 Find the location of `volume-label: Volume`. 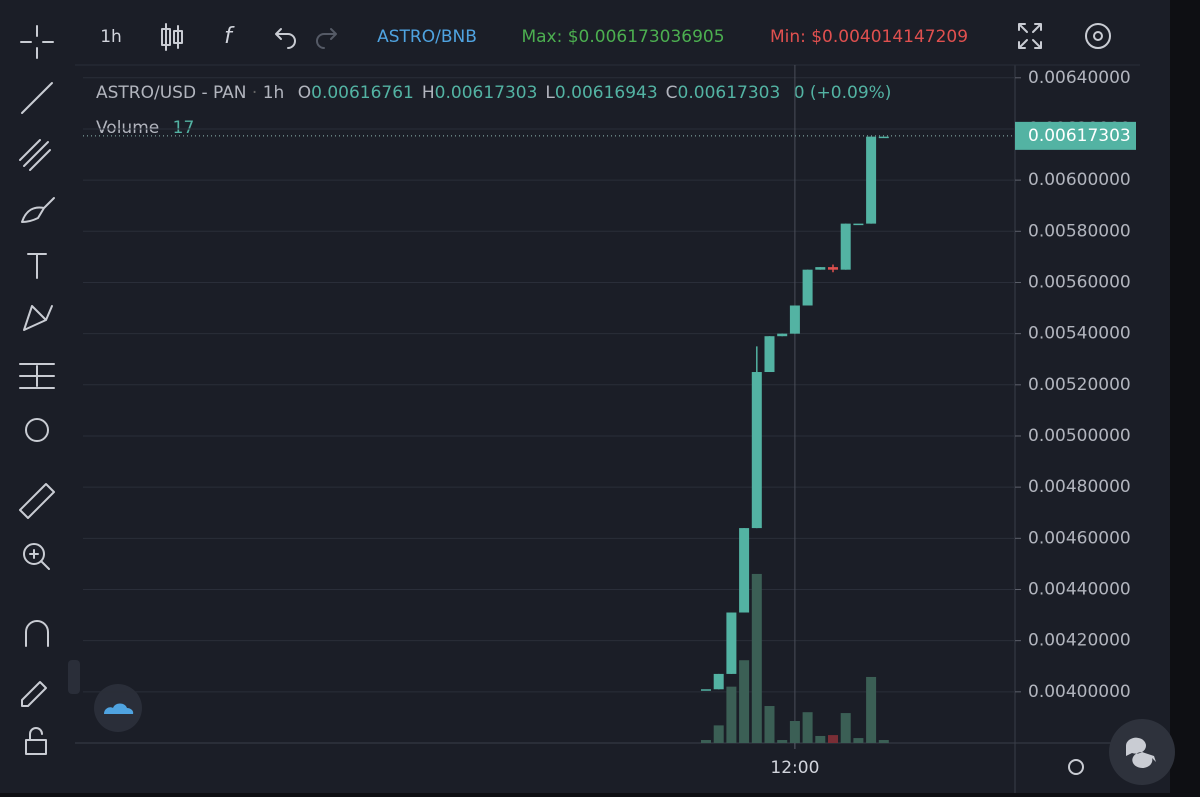

volume-label: Volume is located at coordinates (127, 128).